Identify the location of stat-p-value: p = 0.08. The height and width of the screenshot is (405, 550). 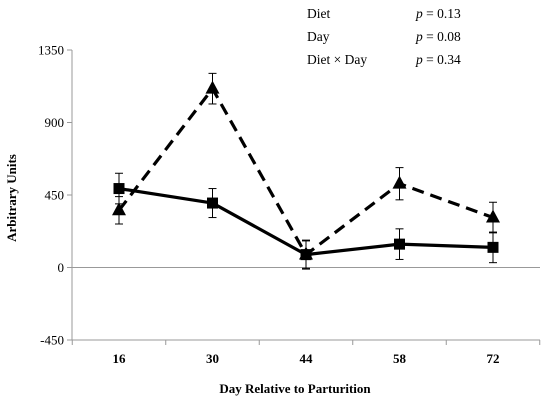
(438, 36).